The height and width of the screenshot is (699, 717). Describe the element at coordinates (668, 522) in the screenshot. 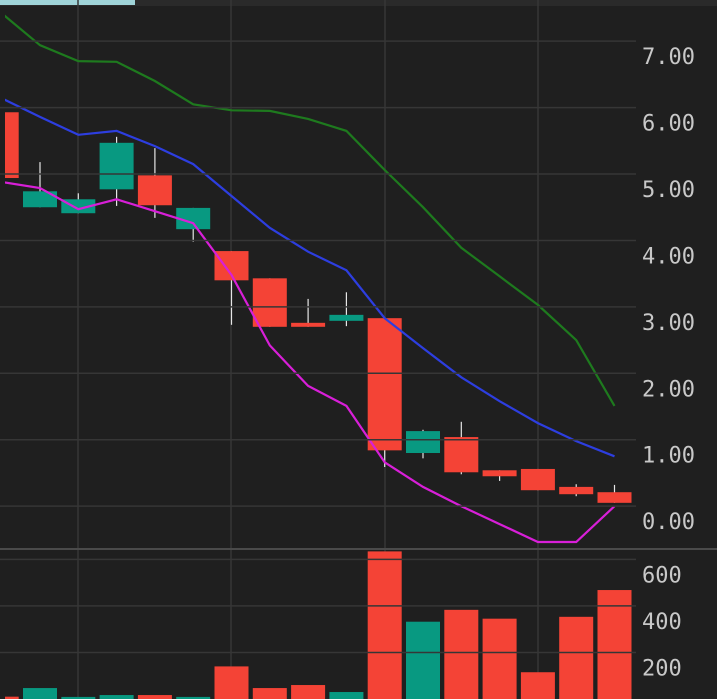

I see `y-tick-label: 0.00` at that location.